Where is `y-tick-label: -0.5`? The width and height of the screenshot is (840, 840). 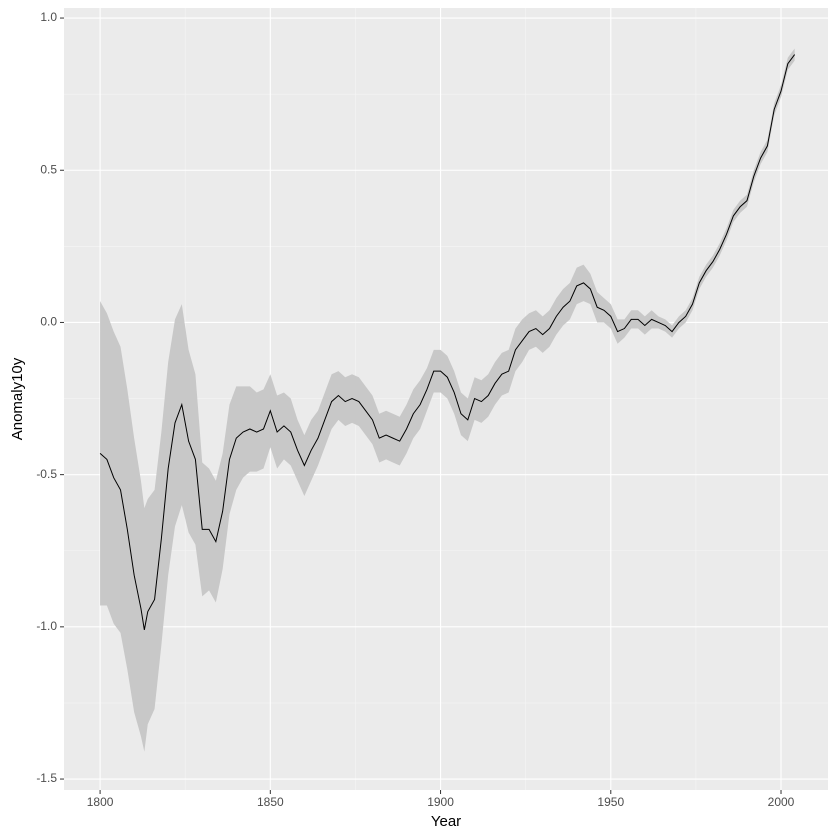
y-tick-label: -0.5 is located at coordinates (46, 474).